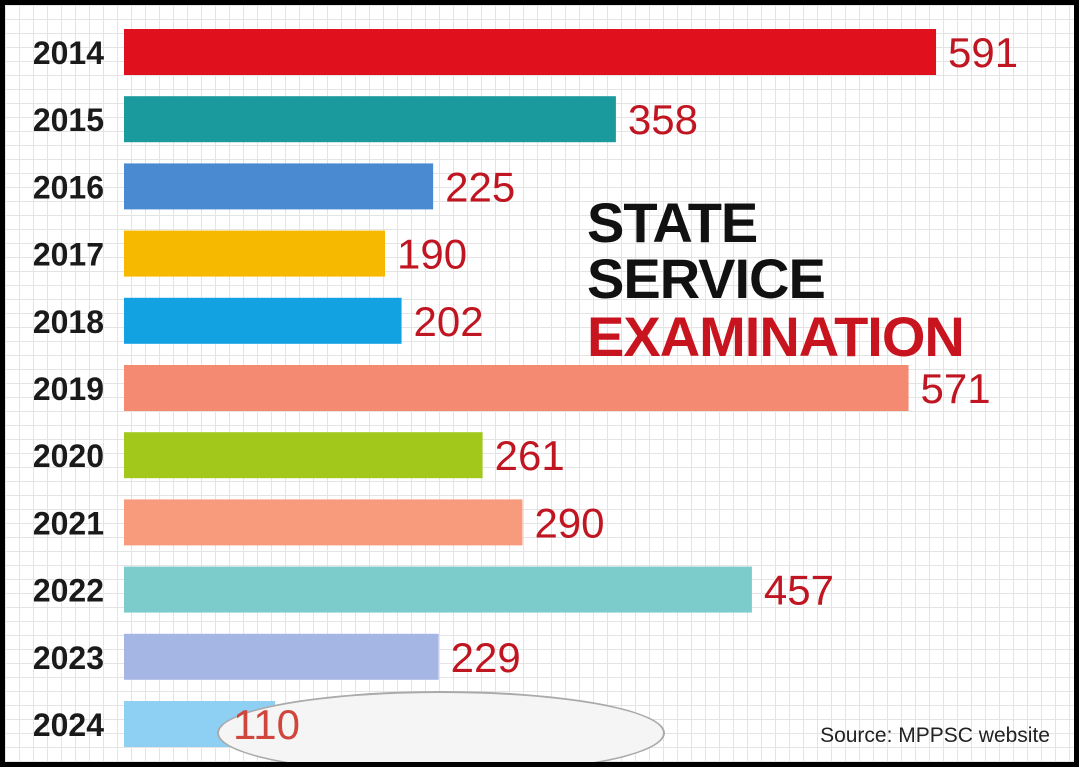 This screenshot has height=767, width=1079. I want to click on bar-2019, so click(516, 388).